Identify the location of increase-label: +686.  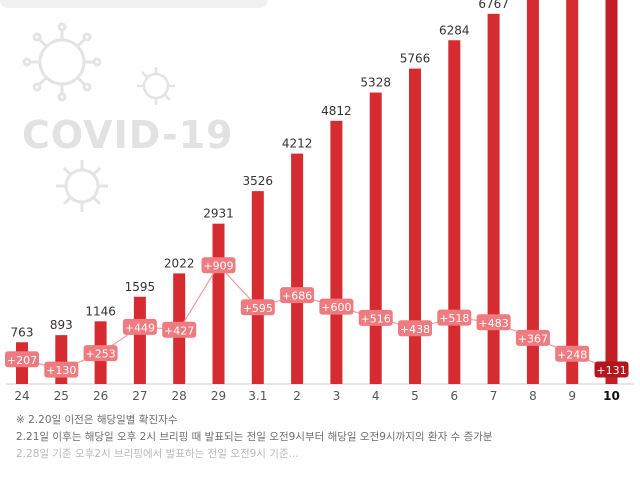
(297, 296).